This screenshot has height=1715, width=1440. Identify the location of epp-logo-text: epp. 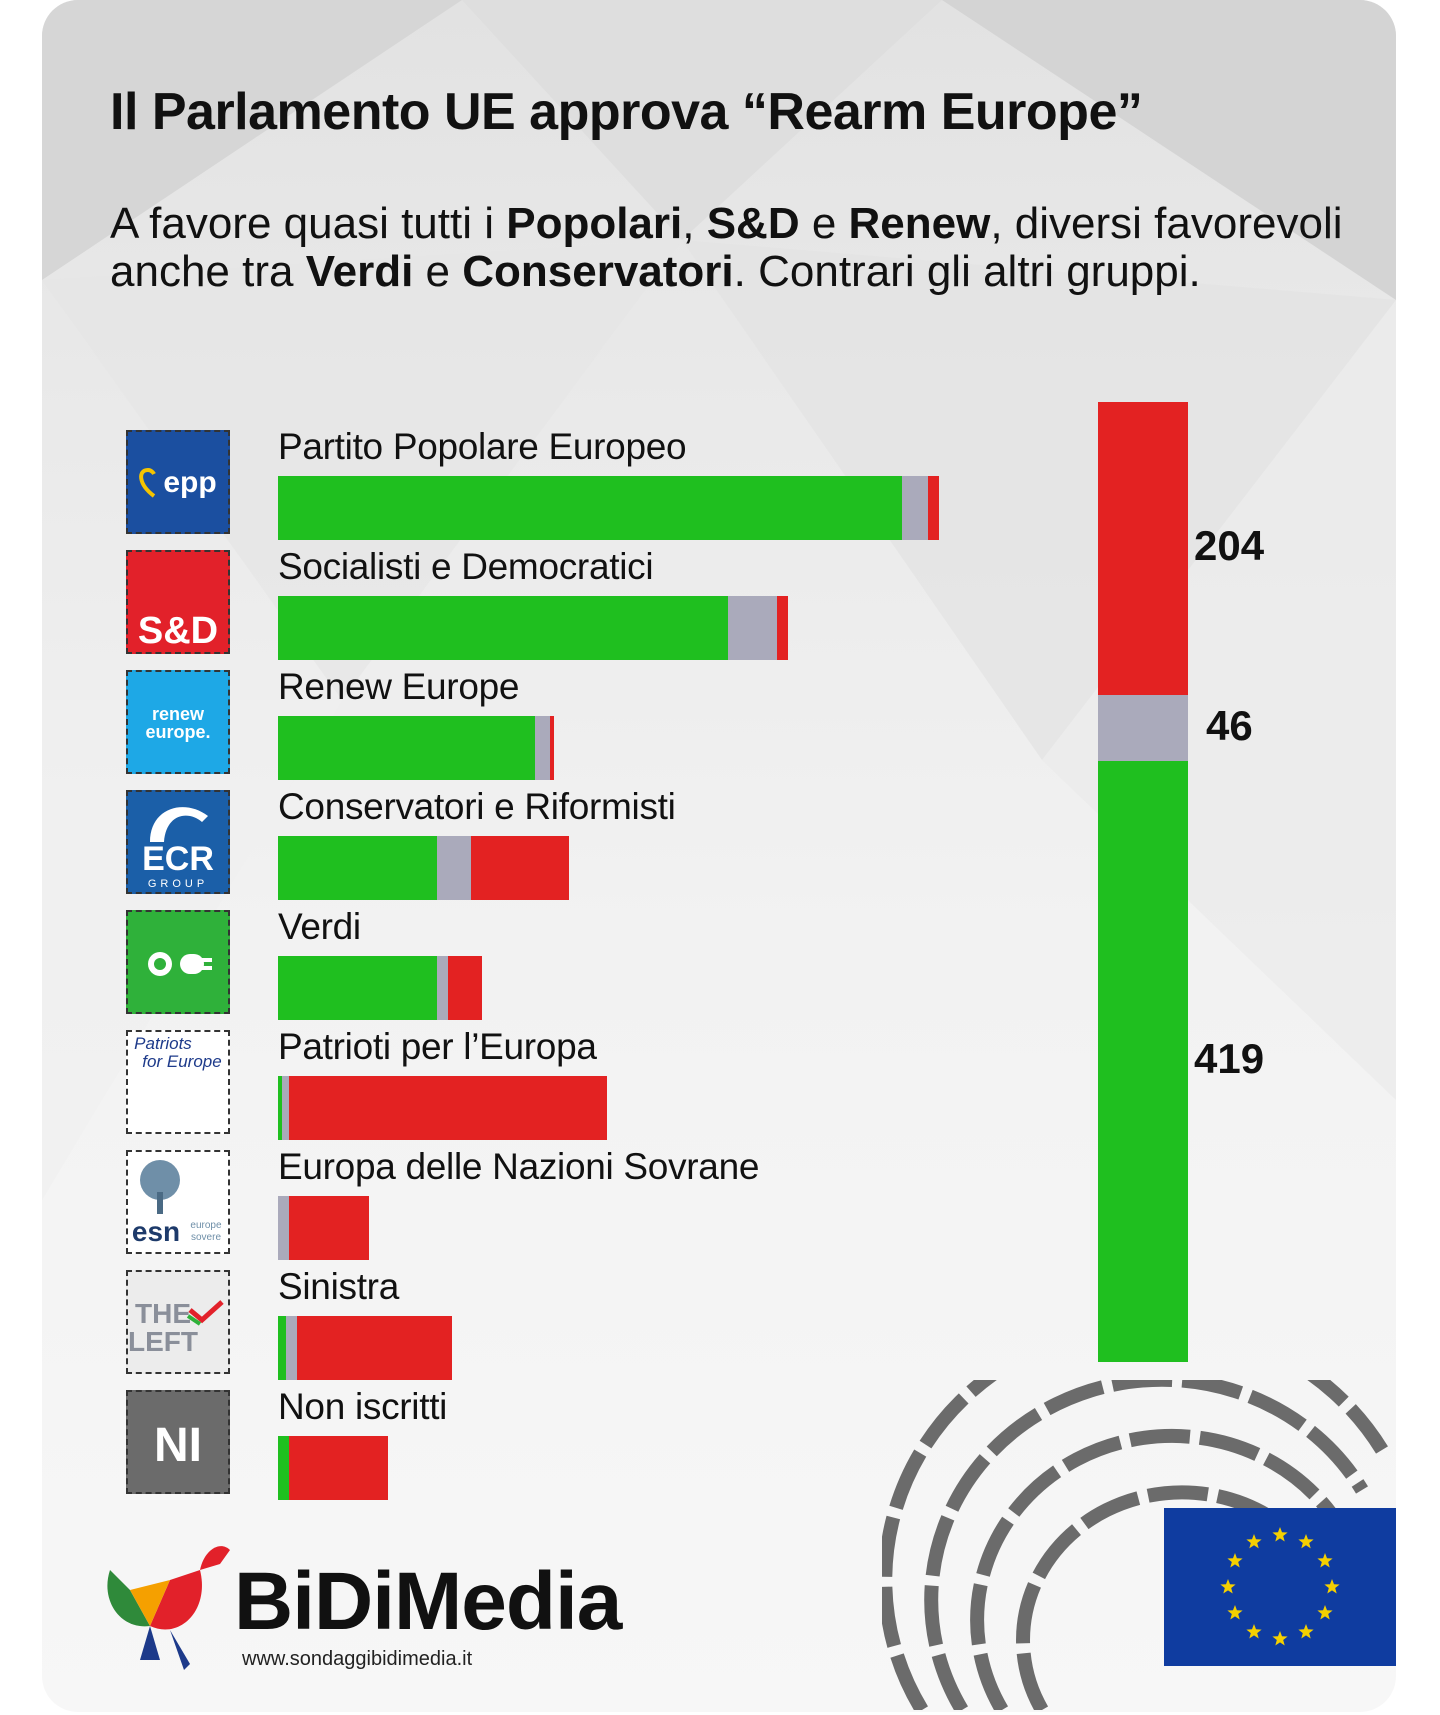
(190, 482).